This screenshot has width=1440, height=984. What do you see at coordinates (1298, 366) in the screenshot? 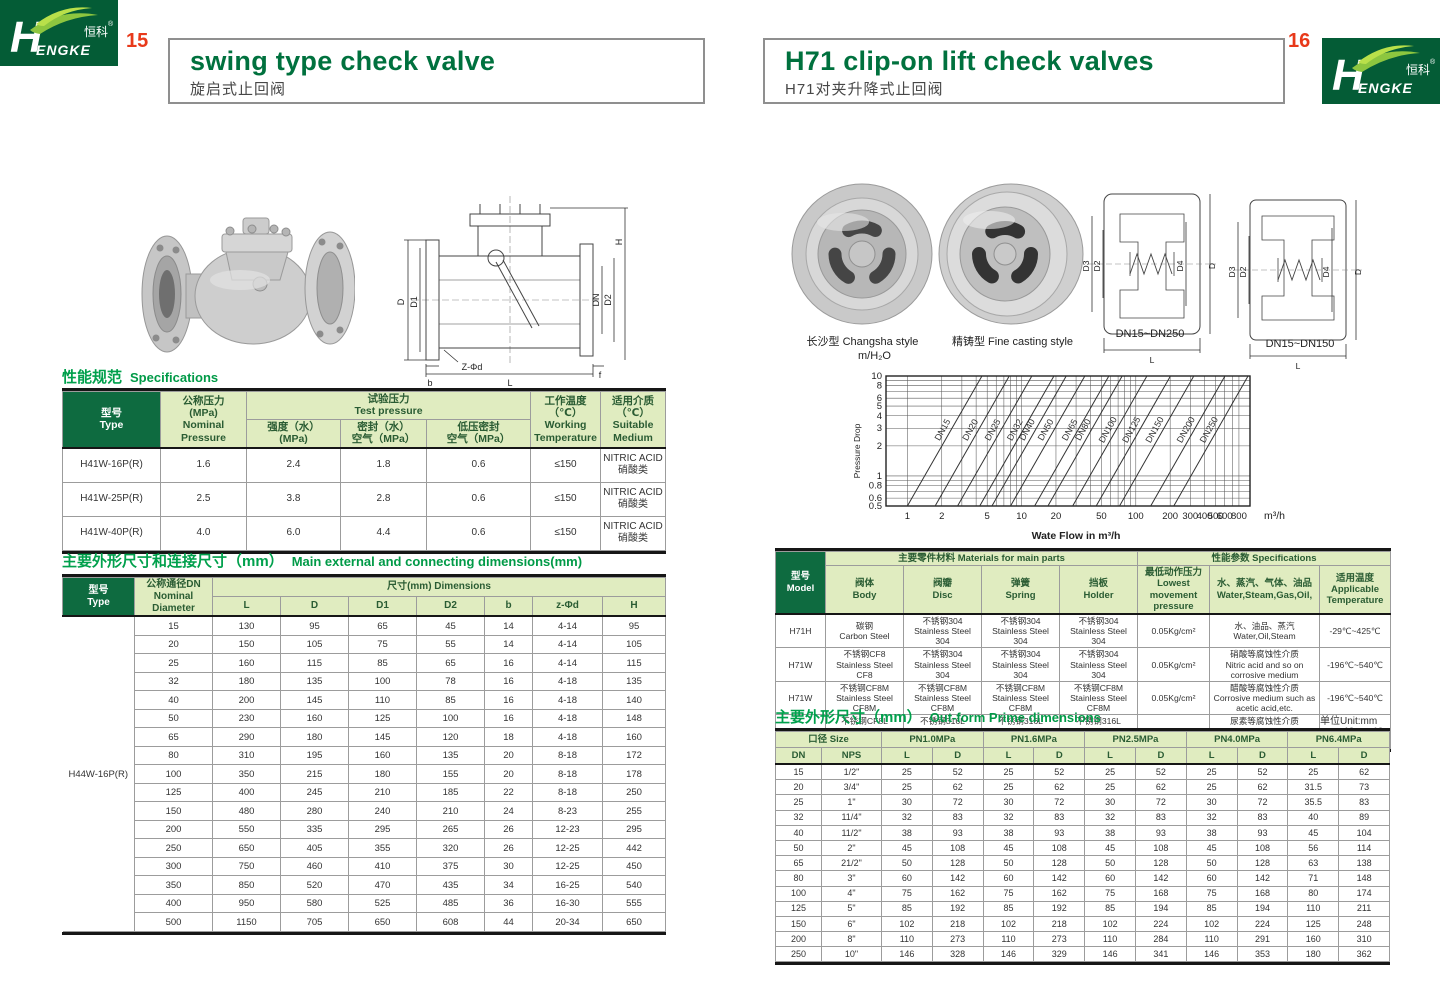
I see `dim-label: L` at bounding box center [1298, 366].